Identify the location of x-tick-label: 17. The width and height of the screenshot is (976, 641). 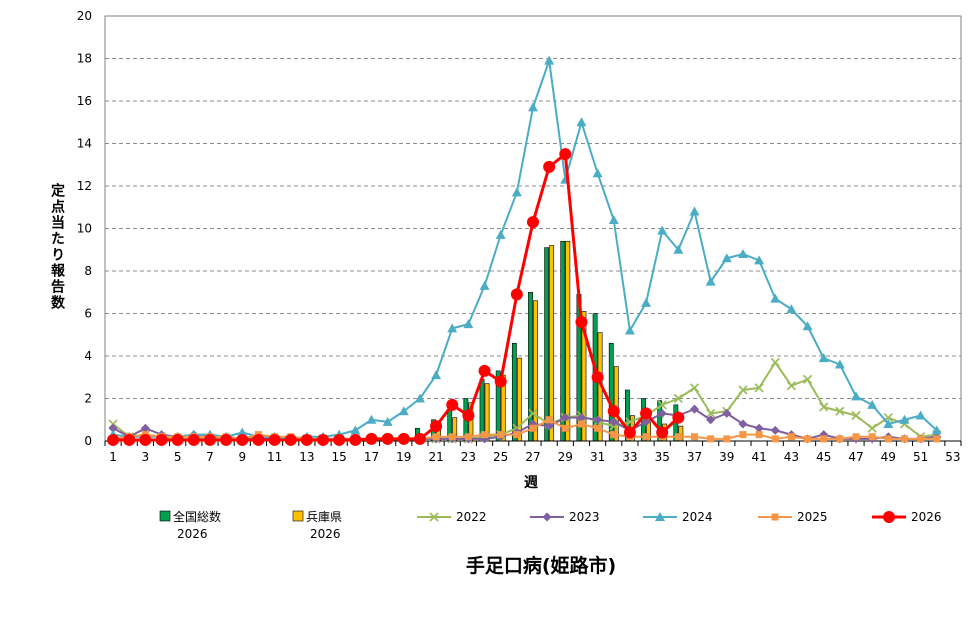
(371, 457).